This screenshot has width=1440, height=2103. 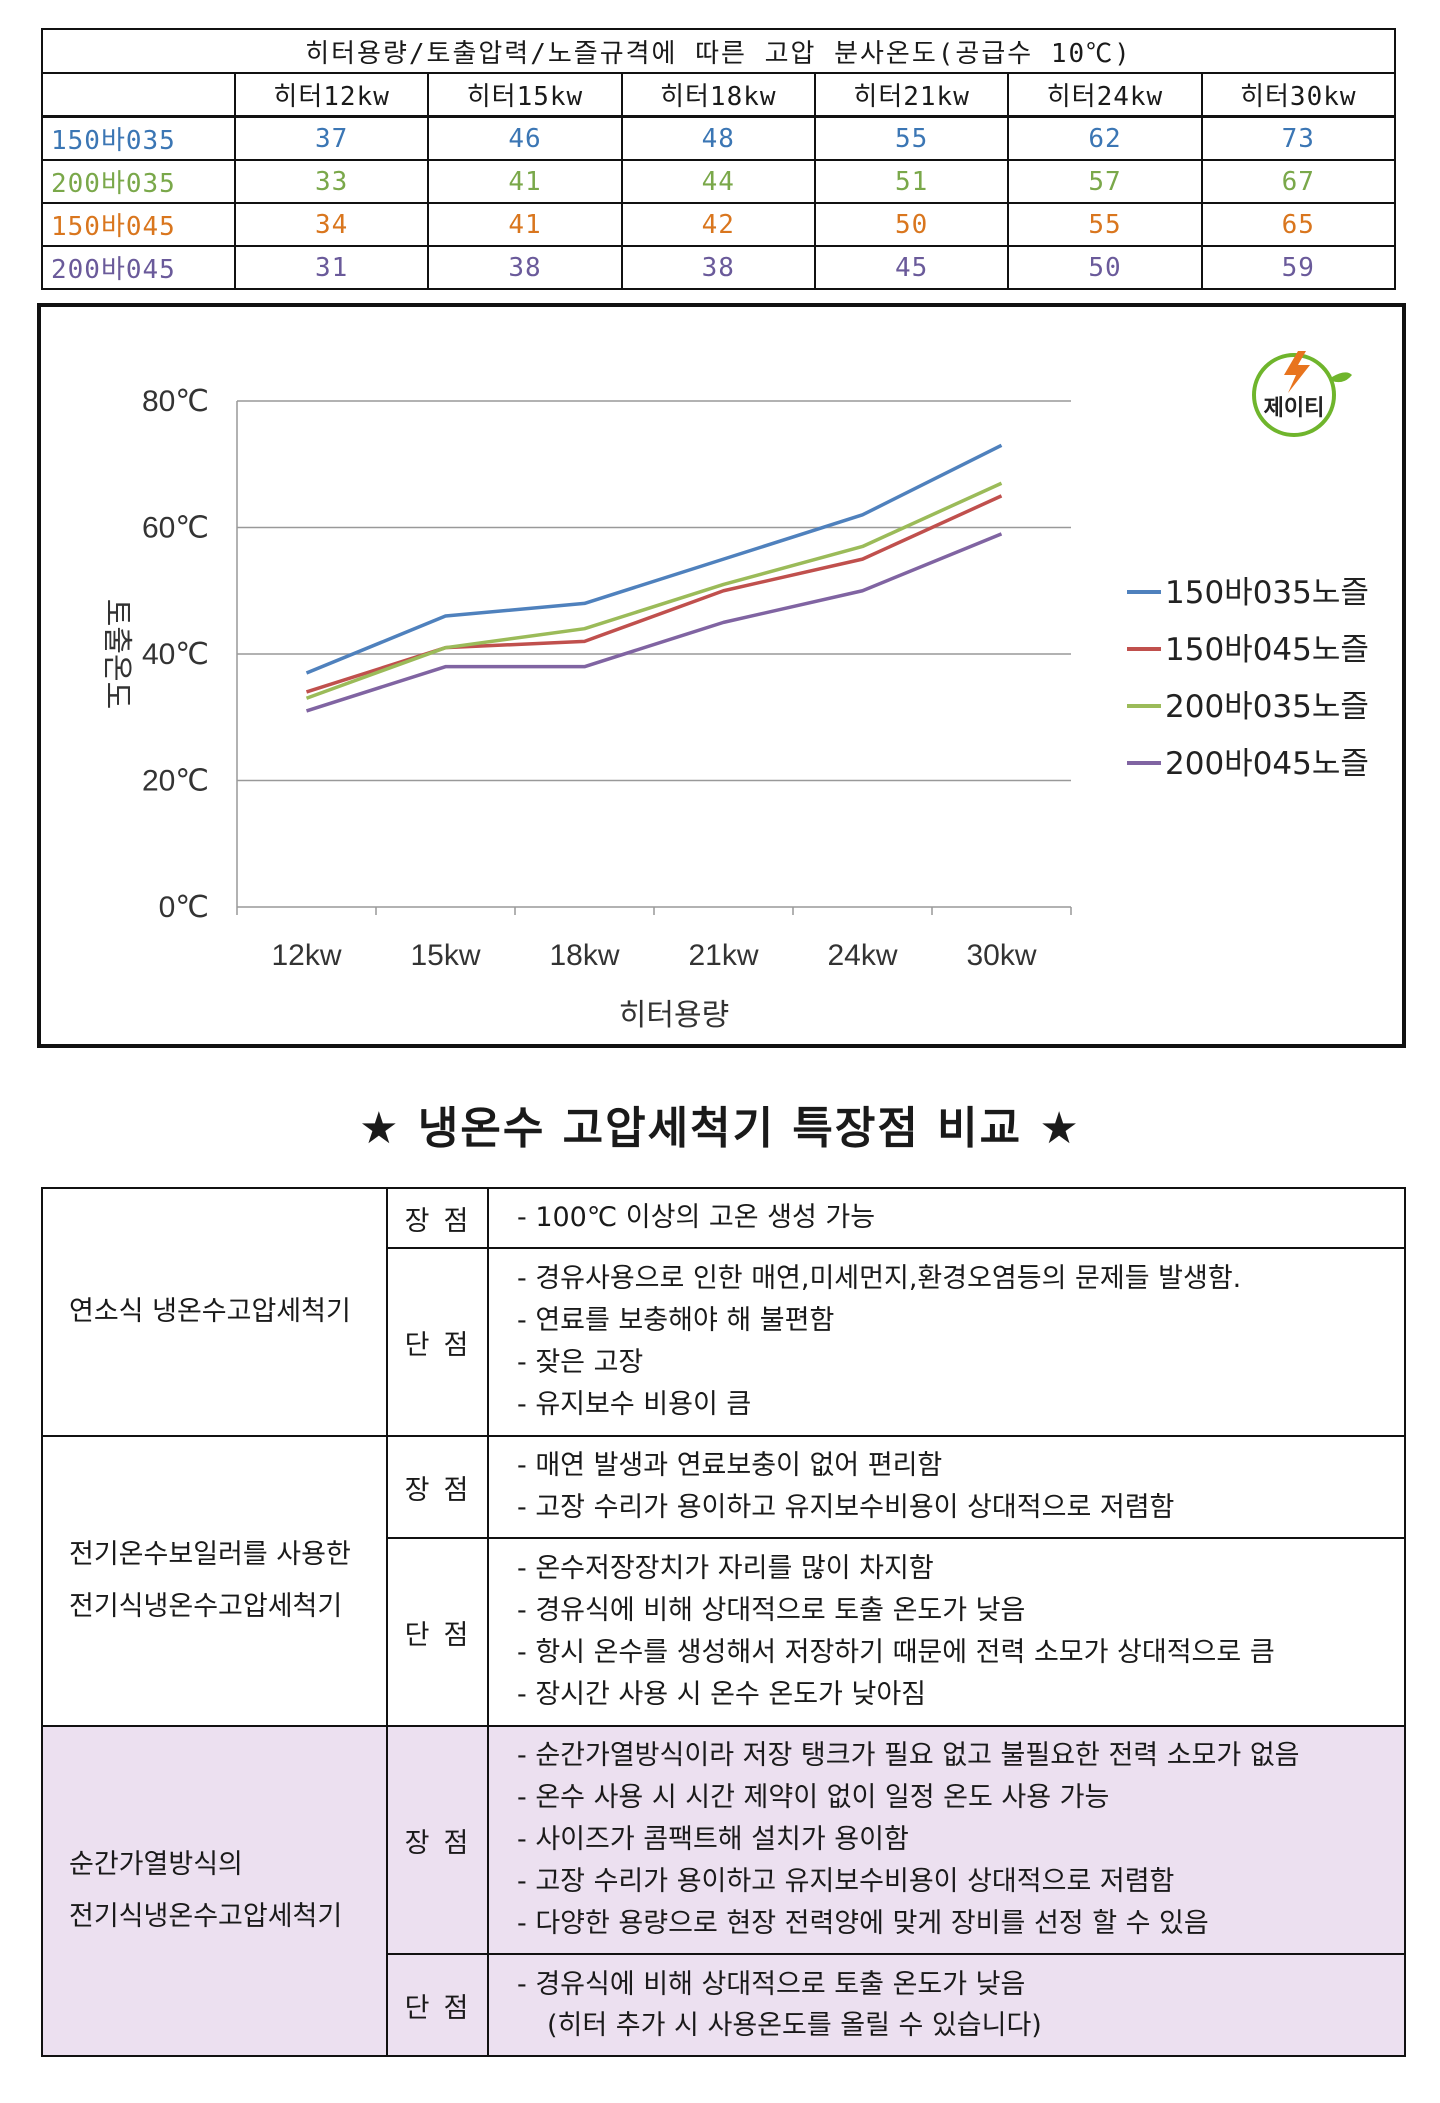 I want to click on table-cell: 44, so click(x=718, y=181).